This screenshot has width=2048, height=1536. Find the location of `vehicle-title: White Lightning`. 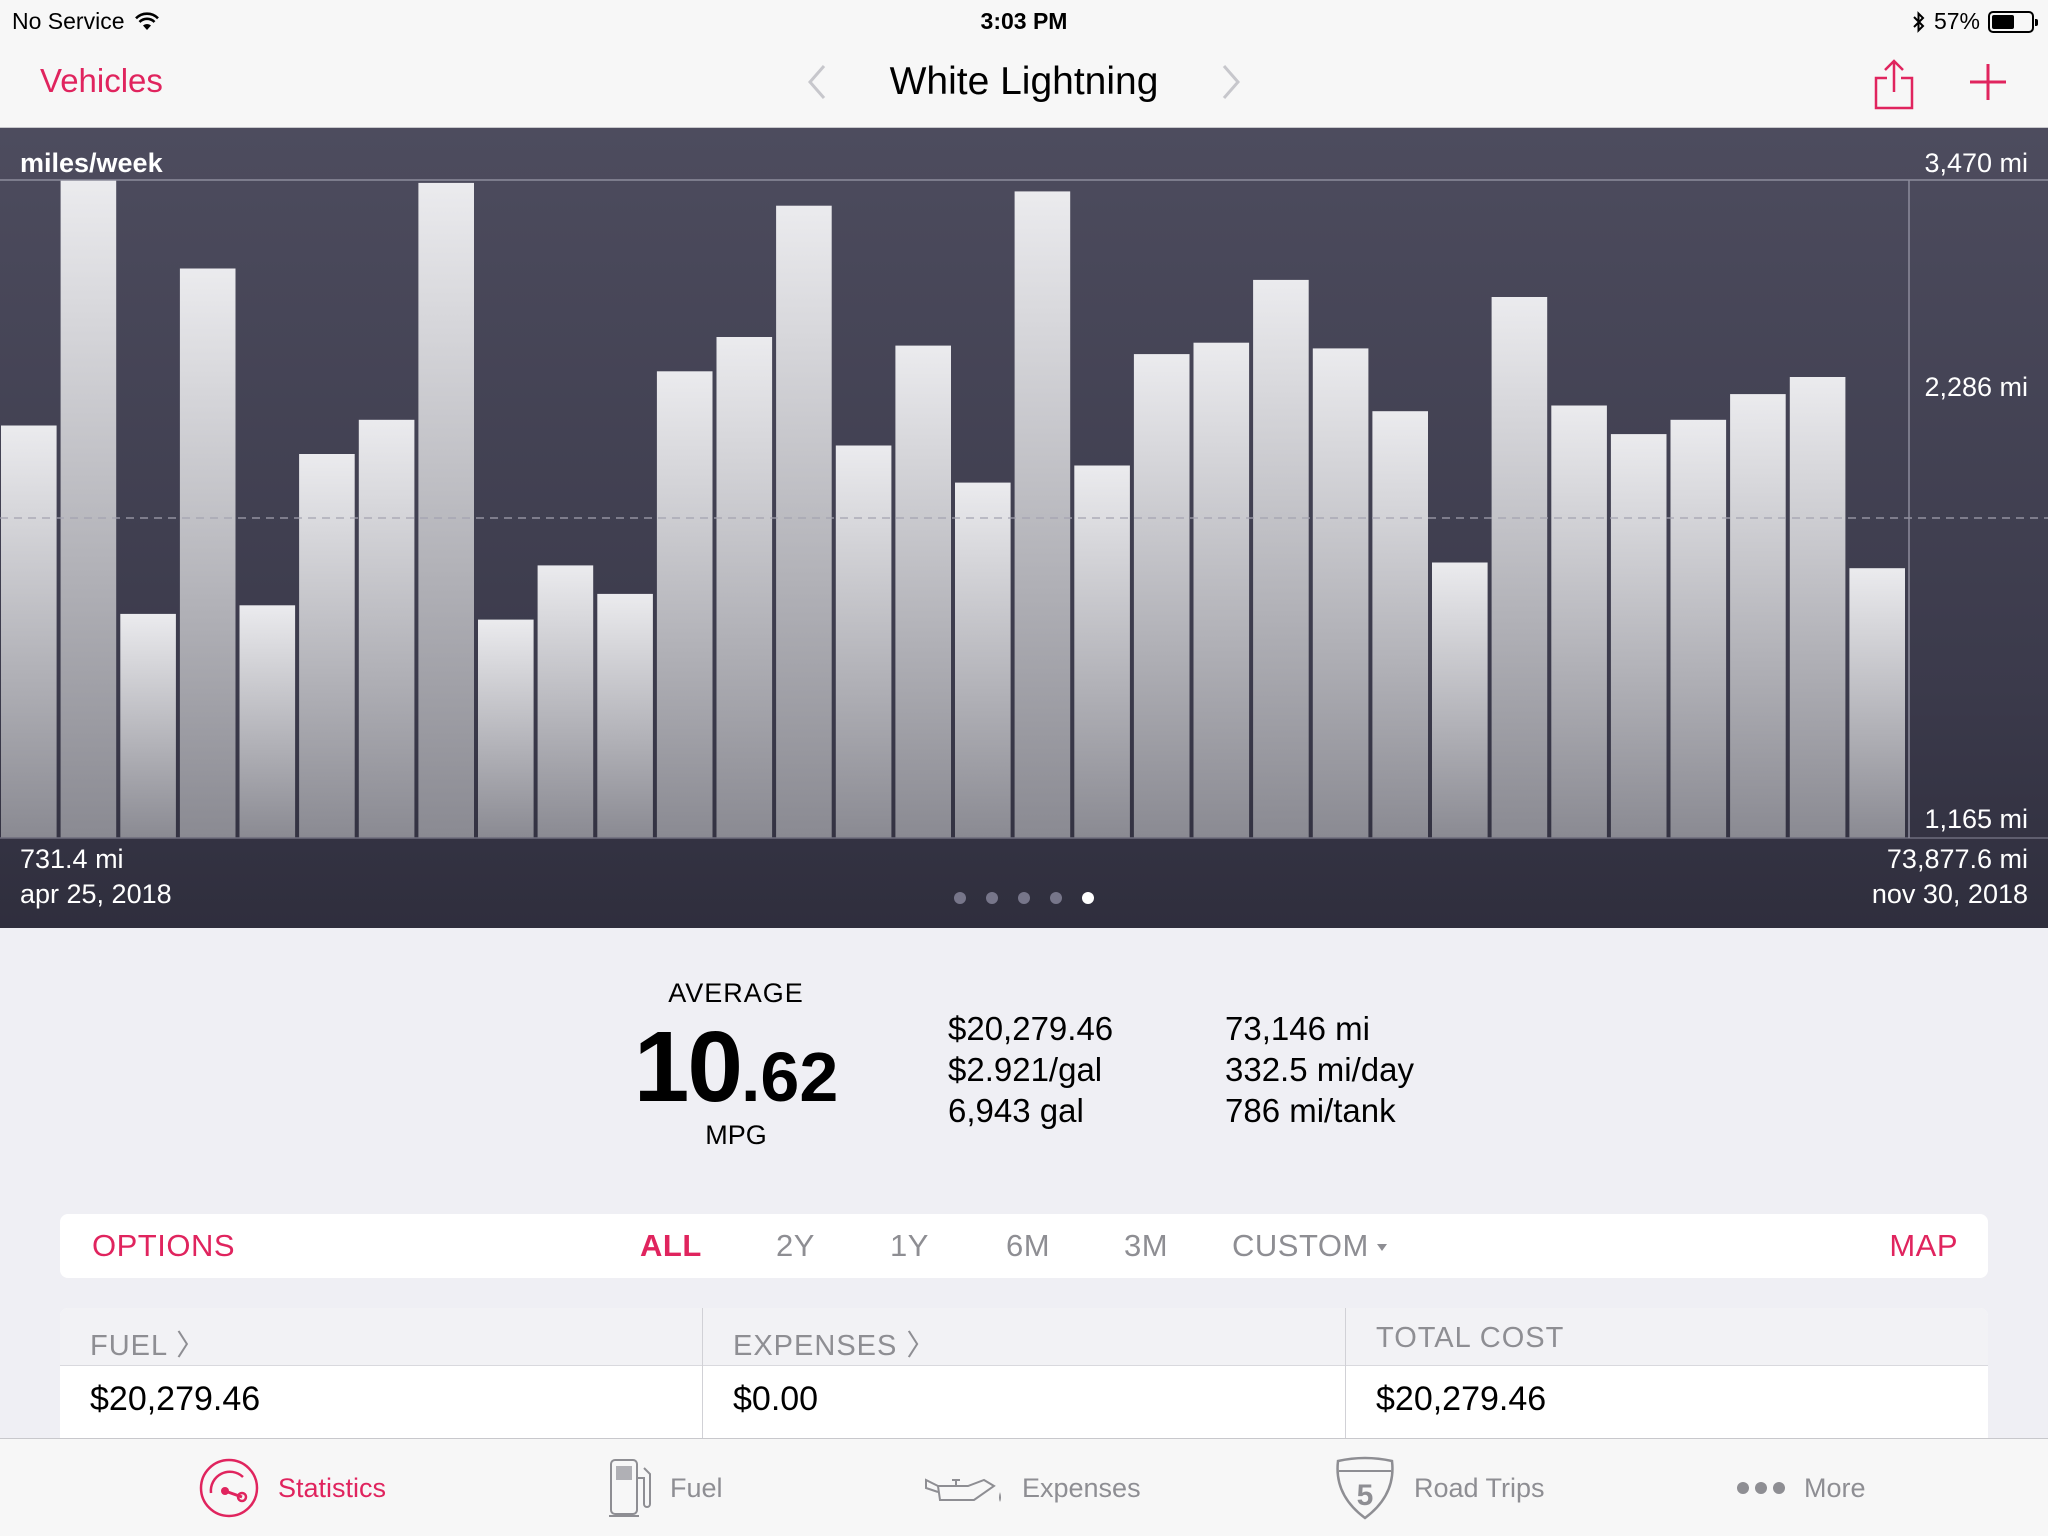

vehicle-title: White Lightning is located at coordinates (1024, 81).